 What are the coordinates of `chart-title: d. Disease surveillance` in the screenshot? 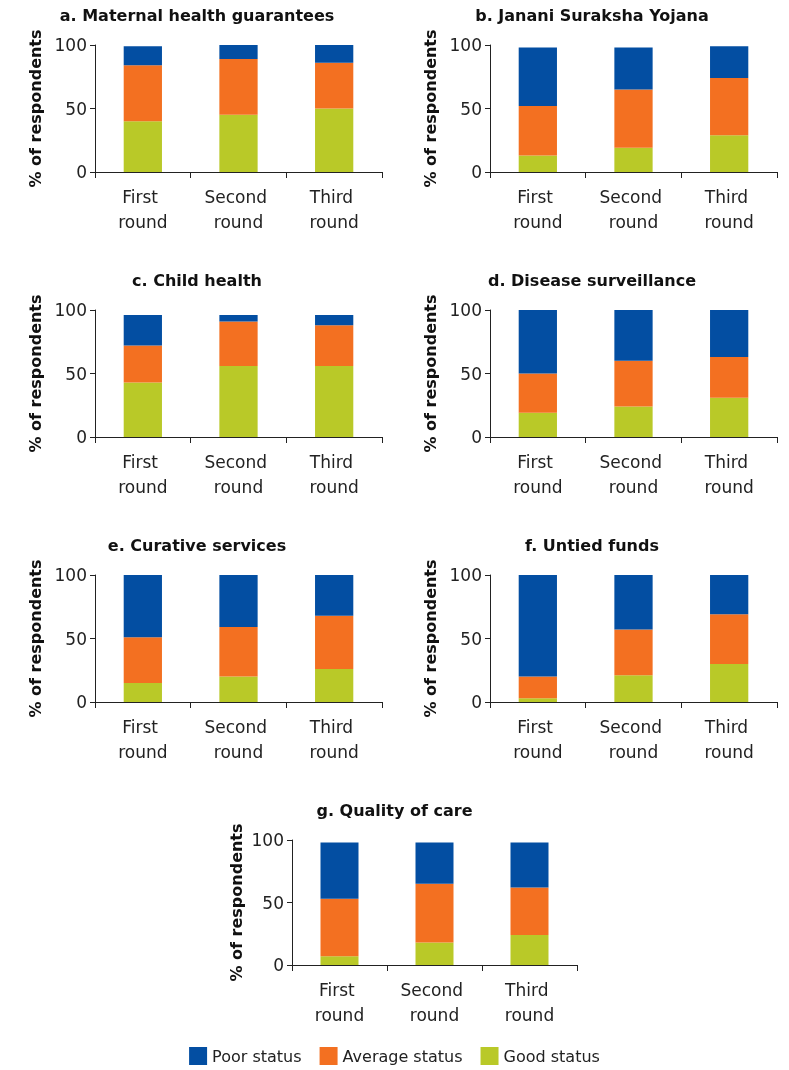 It's located at (592, 280).